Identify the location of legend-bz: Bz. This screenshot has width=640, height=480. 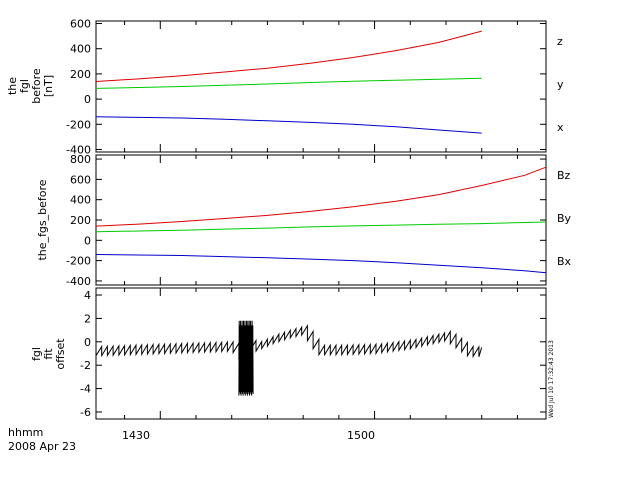
(564, 175).